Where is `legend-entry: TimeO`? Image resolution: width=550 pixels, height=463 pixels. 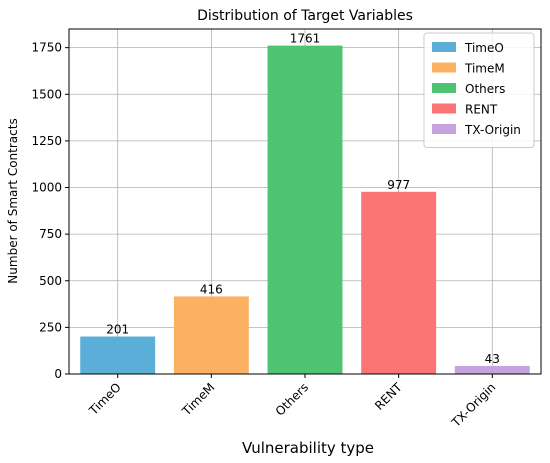 legend-entry: TimeO is located at coordinates (484, 48).